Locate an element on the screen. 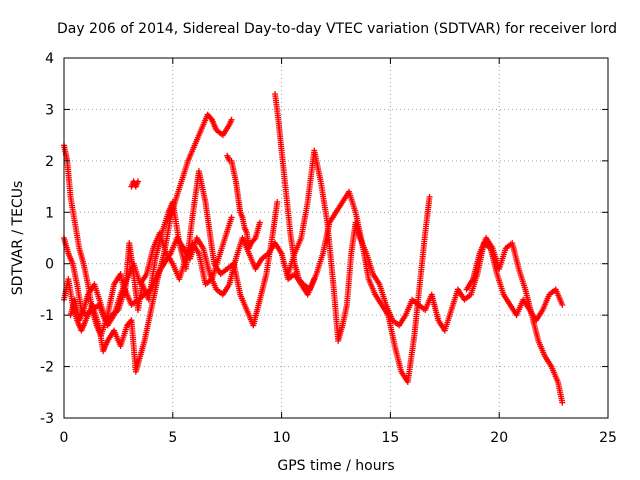 The width and height of the screenshot is (640, 480). series-track-h is located at coordinates (134, 184).